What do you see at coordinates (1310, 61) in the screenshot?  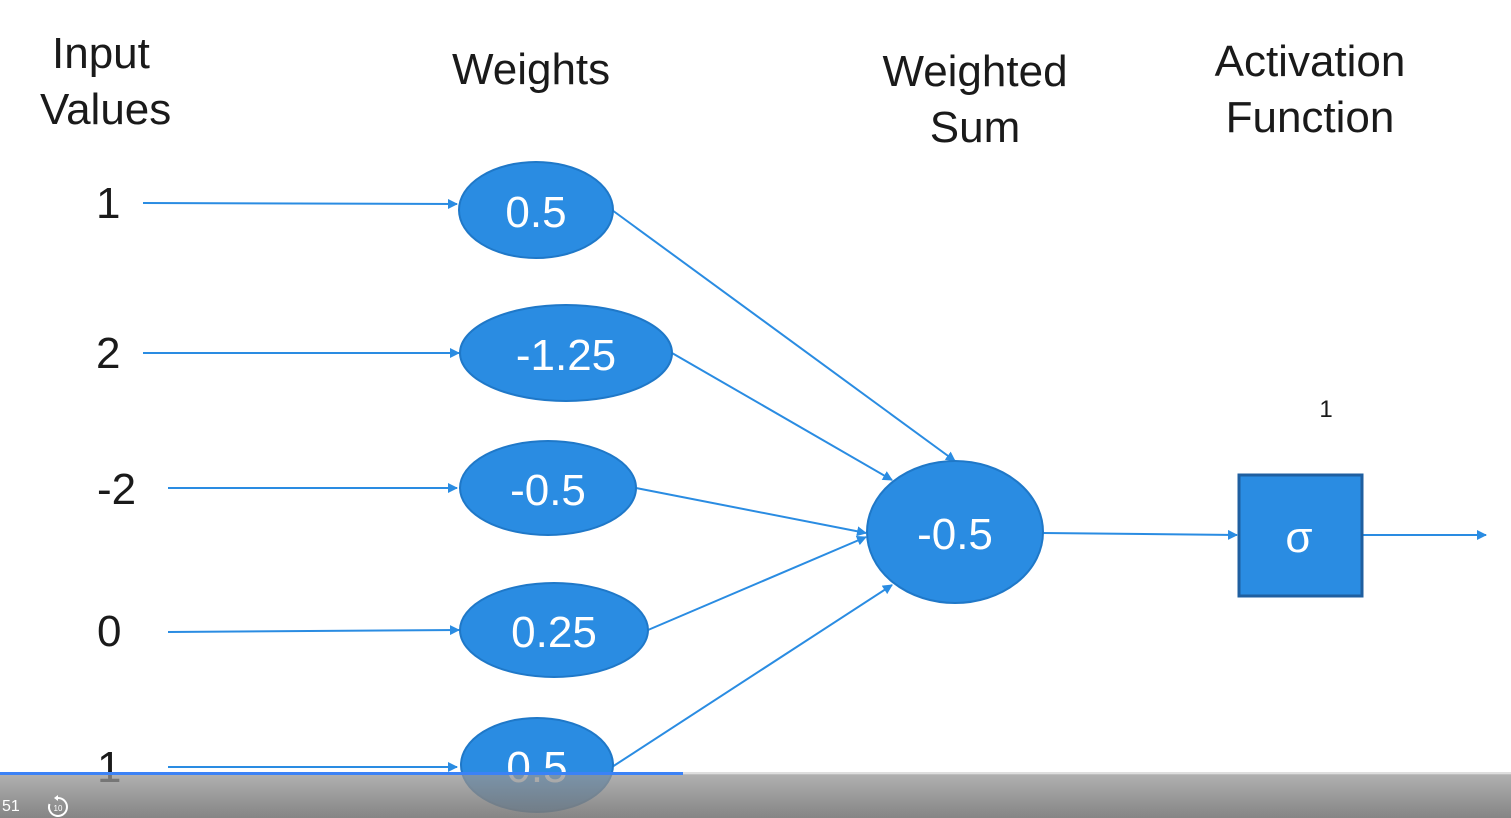 I see `header-activation-line1: Activation` at bounding box center [1310, 61].